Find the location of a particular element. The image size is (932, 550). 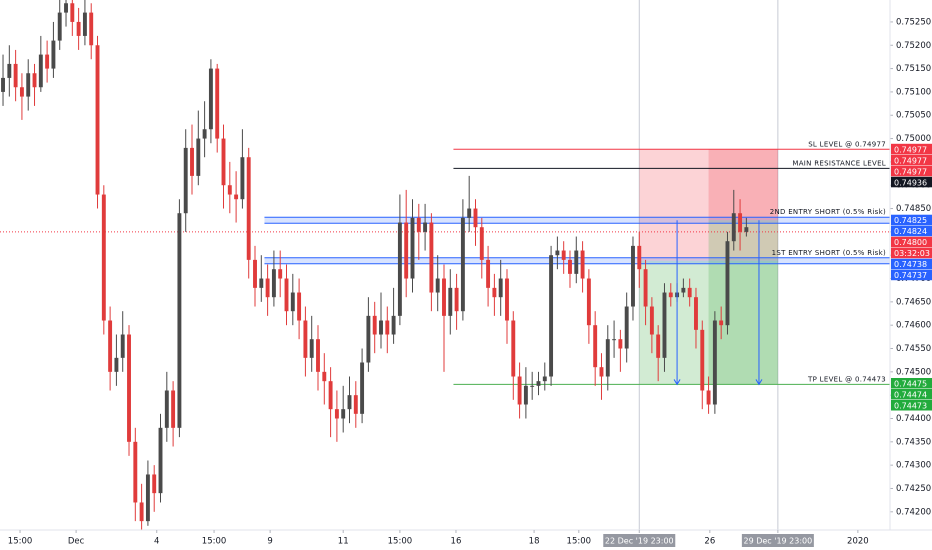

y-tick-label: 0.75150 is located at coordinates (913, 69).